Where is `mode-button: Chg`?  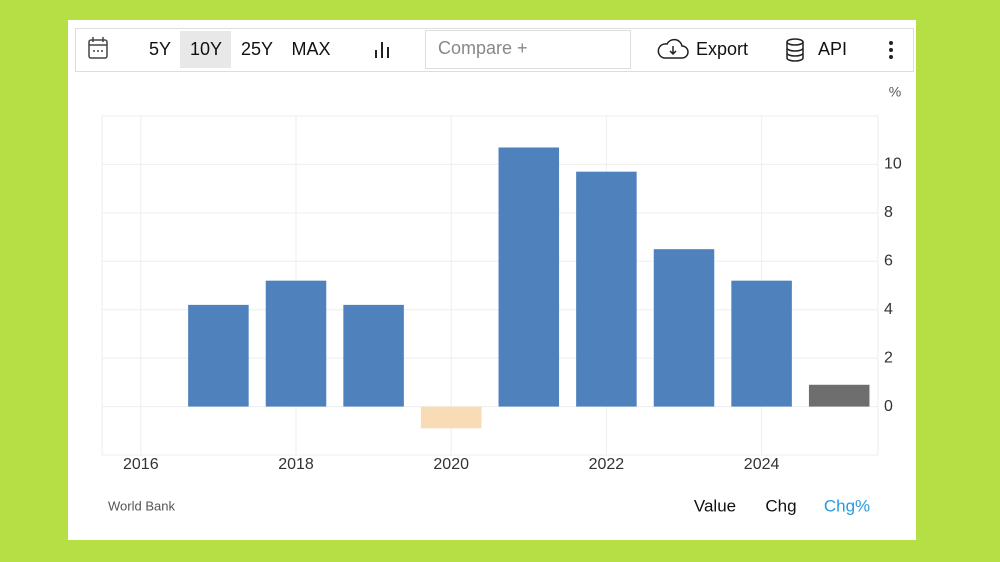 mode-button: Chg is located at coordinates (780, 505).